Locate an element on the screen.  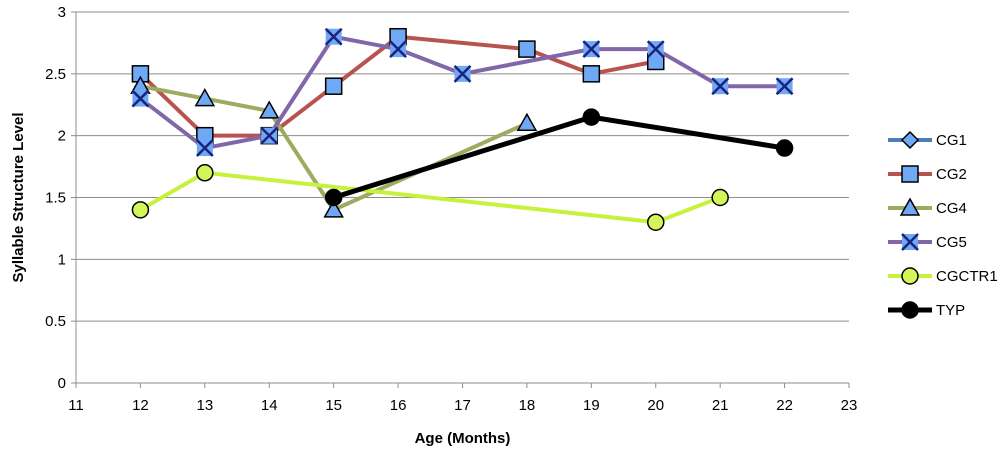
series-line-cg2 is located at coordinates (398, 86).